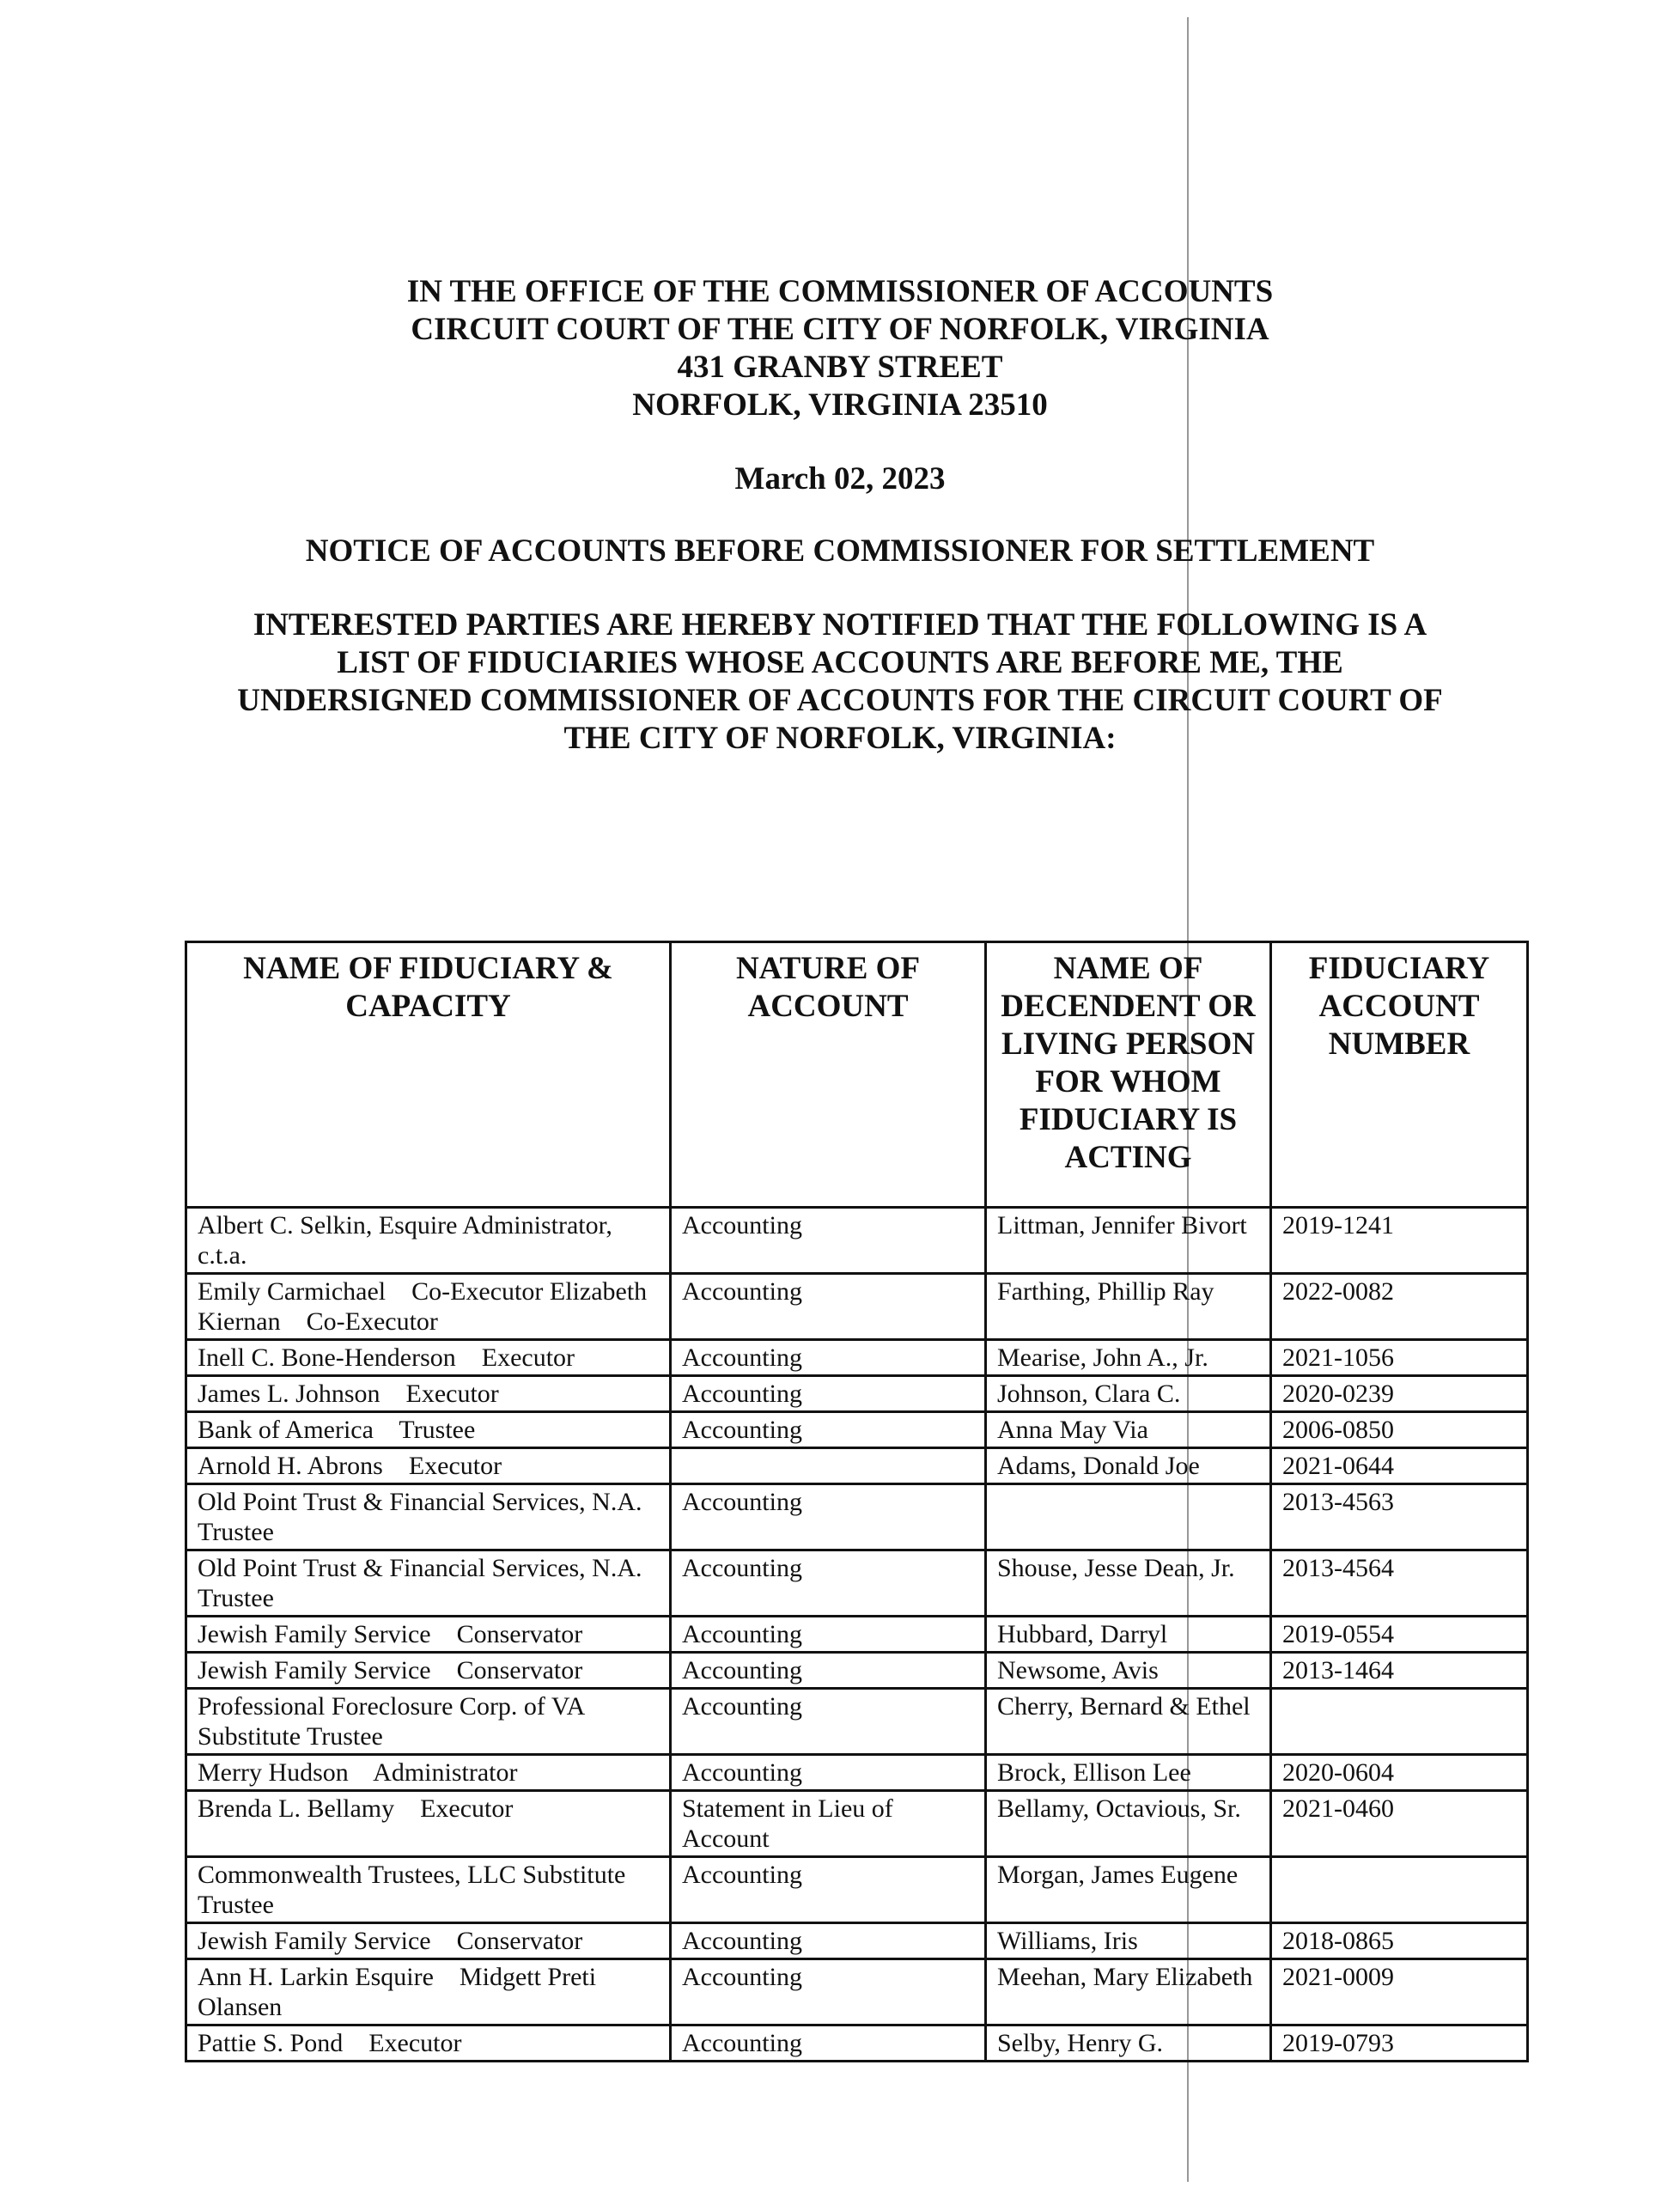  Describe the element at coordinates (1399, 1583) in the screenshot. I see `cell-account-number: 2013-4564` at that location.